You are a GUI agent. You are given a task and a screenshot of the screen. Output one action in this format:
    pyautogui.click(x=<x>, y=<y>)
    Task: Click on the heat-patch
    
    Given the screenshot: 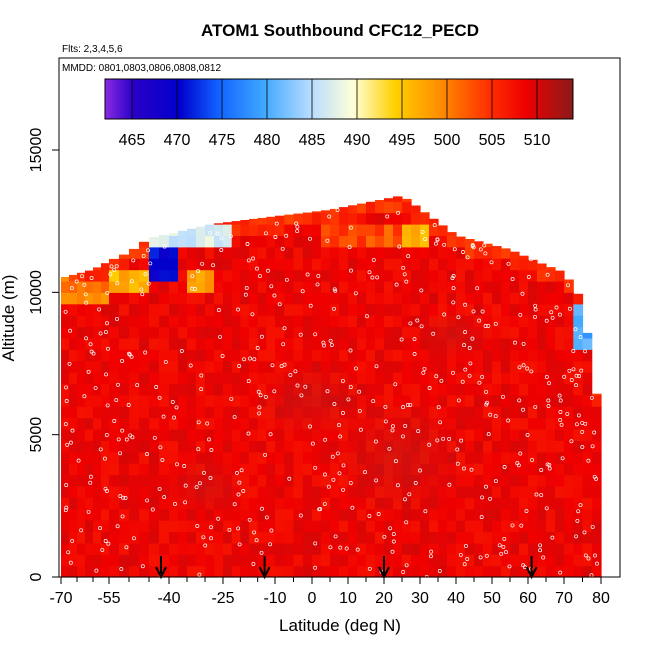 What is the action you would take?
    pyautogui.click(x=312, y=400)
    